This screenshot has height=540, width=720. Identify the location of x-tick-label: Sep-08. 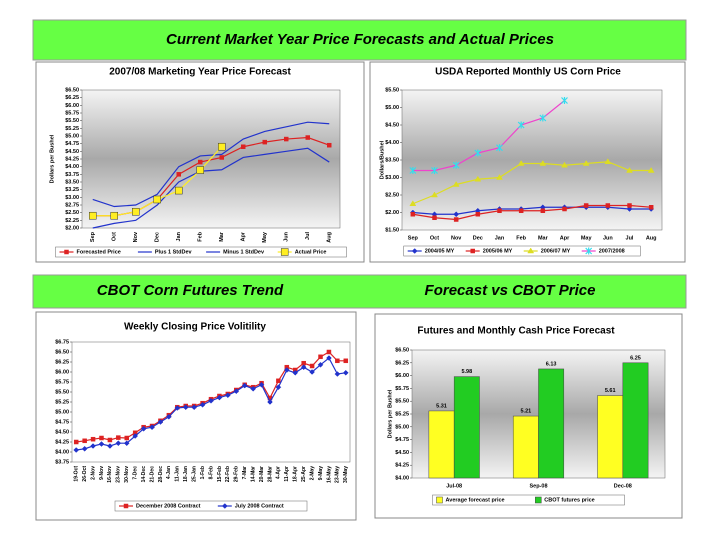
(538, 486).